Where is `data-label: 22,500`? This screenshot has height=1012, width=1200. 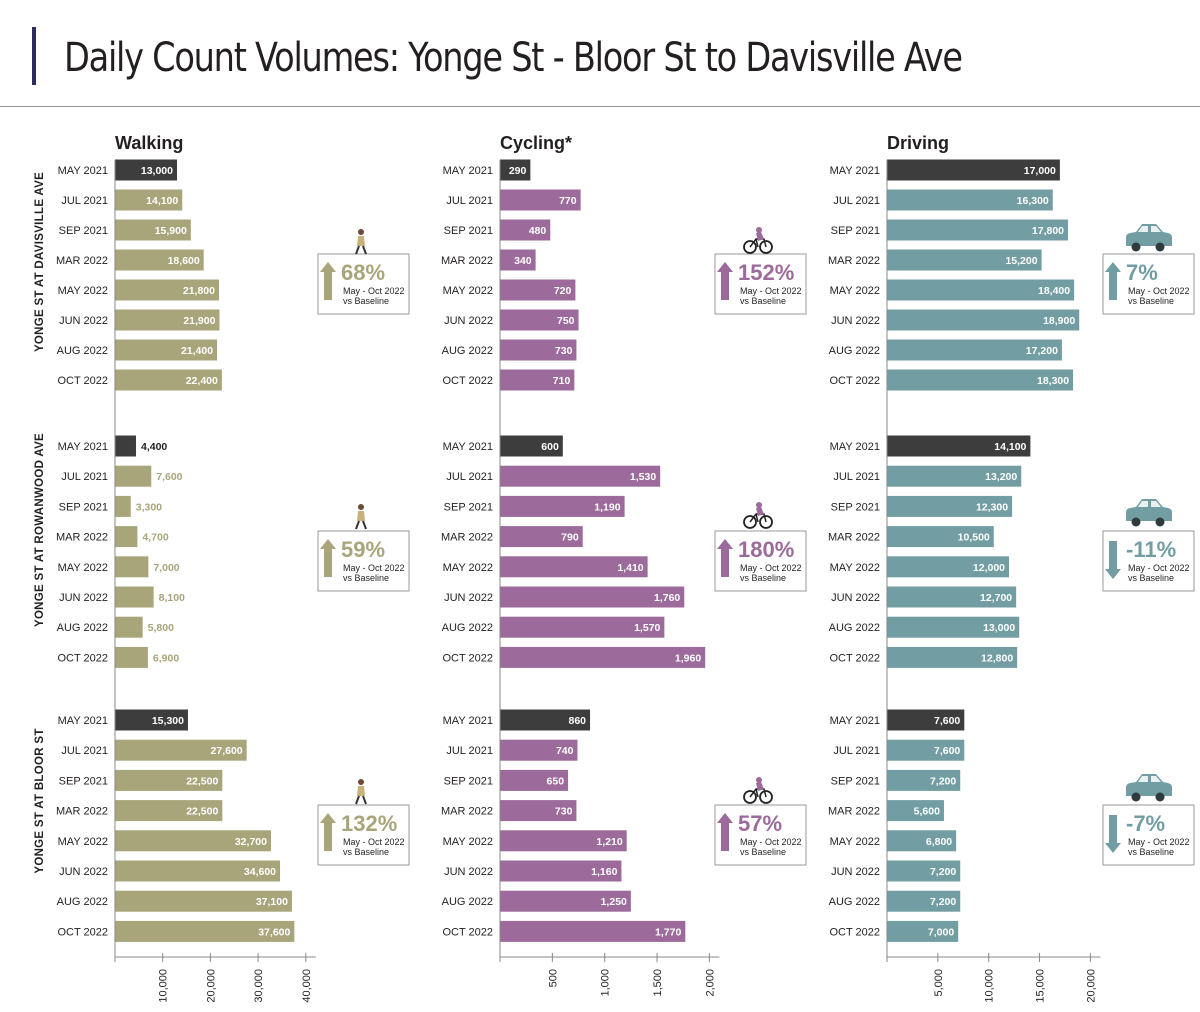
data-label: 22,500 is located at coordinates (202, 812).